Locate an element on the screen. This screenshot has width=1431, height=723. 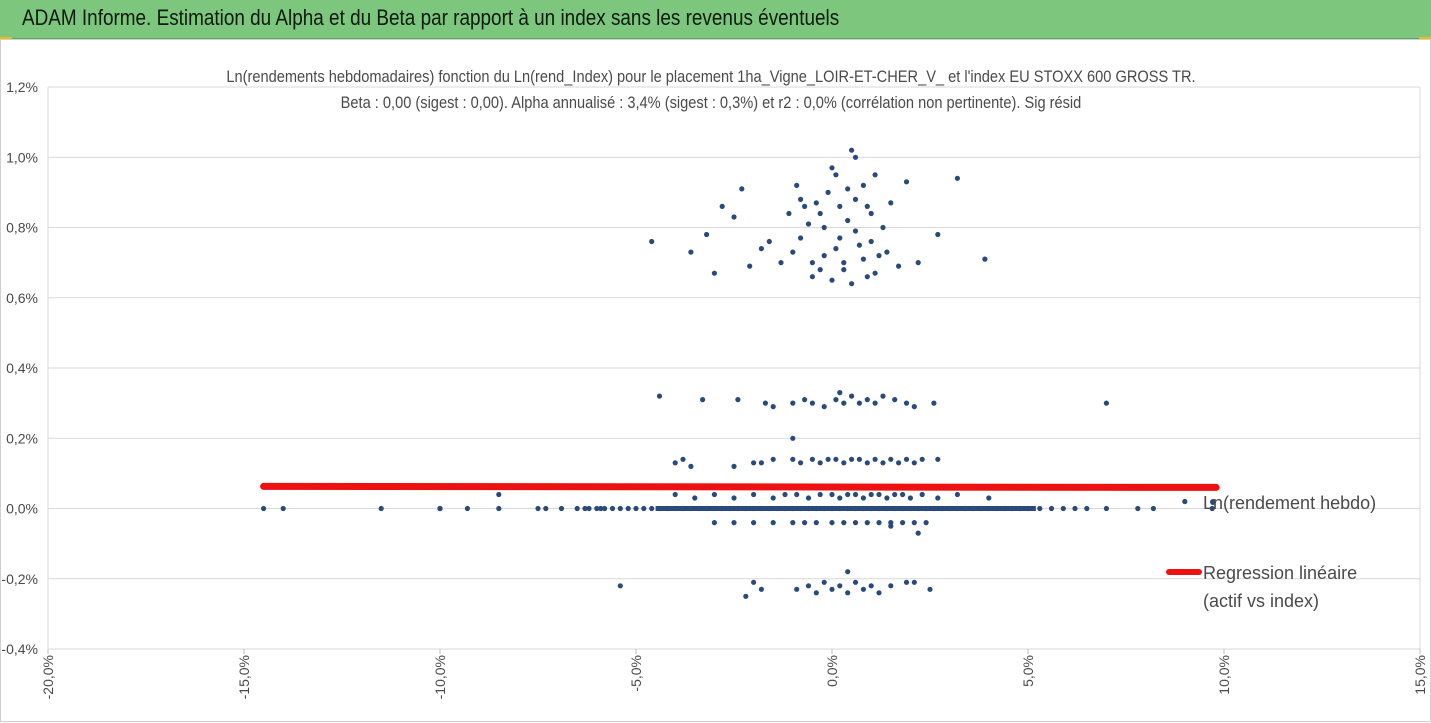
x-tick-label: 10,0% is located at coordinates (1224, 675).